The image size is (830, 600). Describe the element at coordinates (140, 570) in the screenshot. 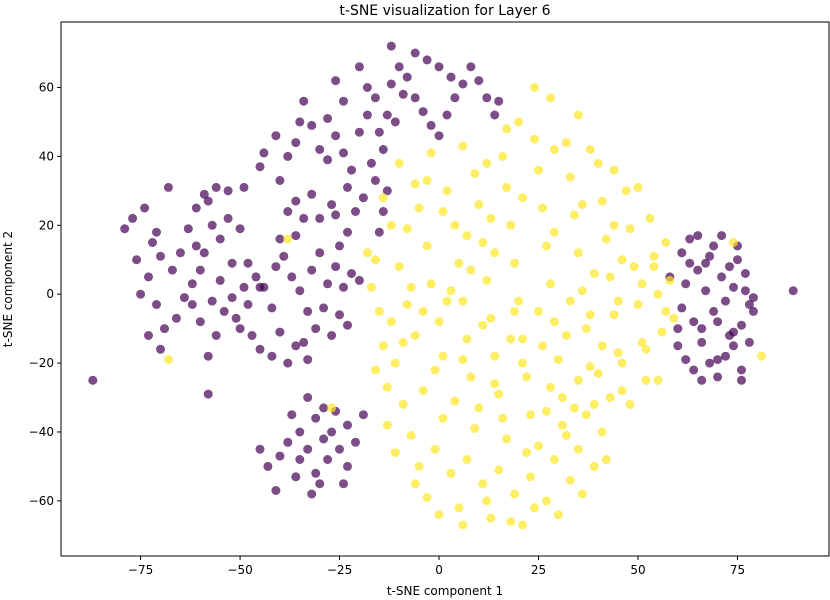

I see `x-tick-label: −75` at that location.